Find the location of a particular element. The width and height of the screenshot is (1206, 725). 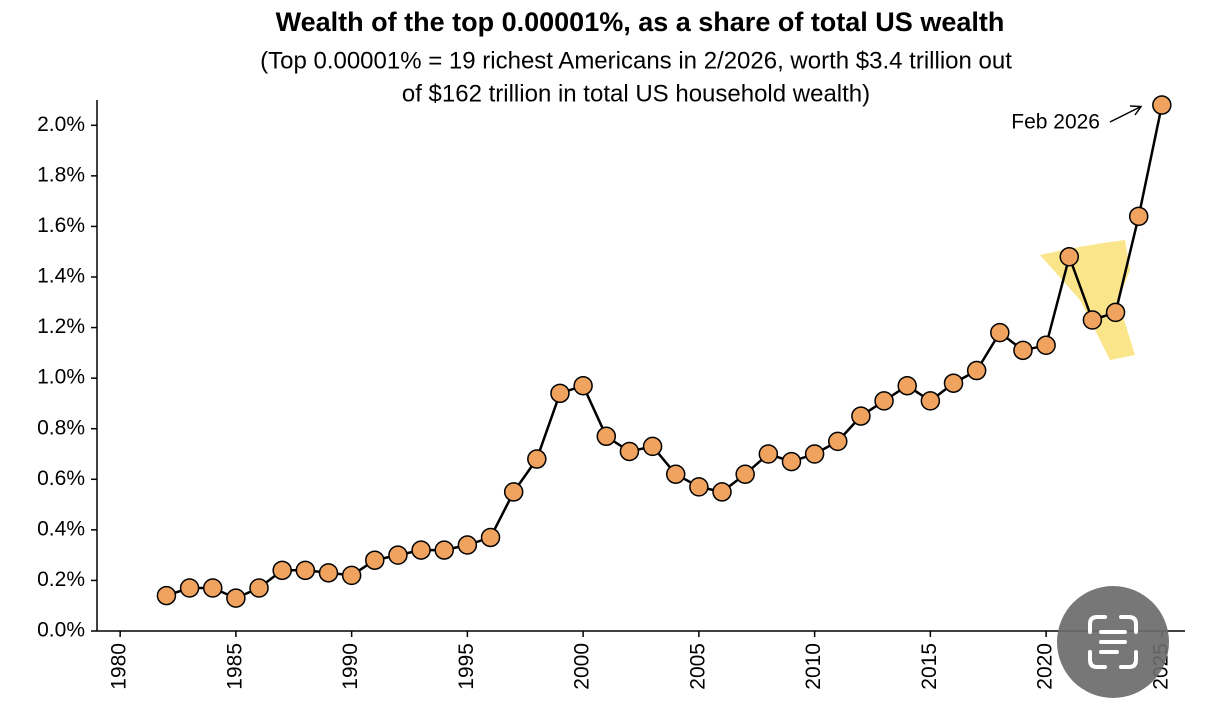

lens-button is located at coordinates (1113, 642).